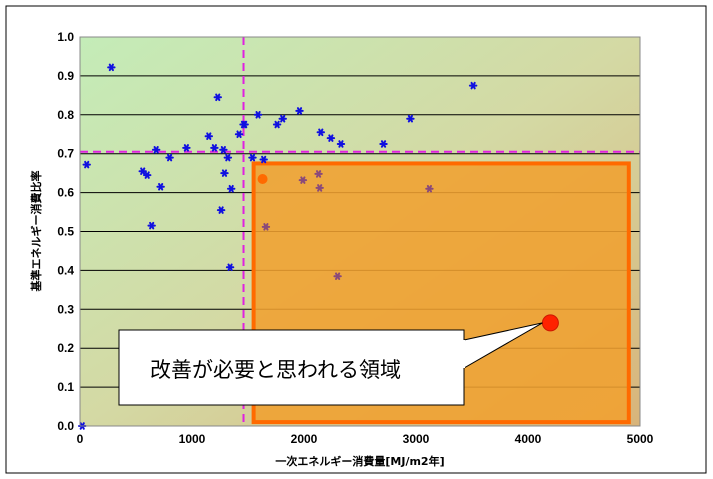 The height and width of the screenshot is (479, 713). I want to click on x-tick-labels: 0 1000 2000 3000 4000 5000, so click(365, 439).